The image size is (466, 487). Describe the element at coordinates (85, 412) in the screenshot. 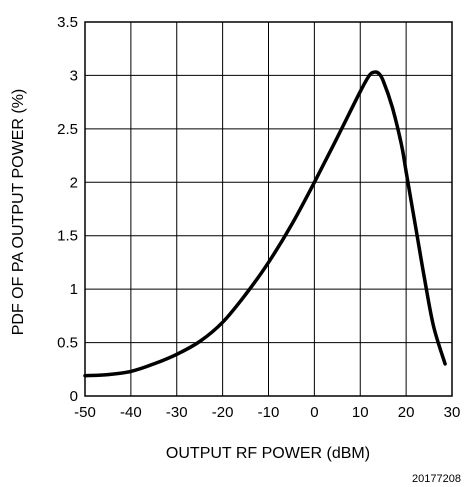

I see `x-tick-label: -50` at that location.